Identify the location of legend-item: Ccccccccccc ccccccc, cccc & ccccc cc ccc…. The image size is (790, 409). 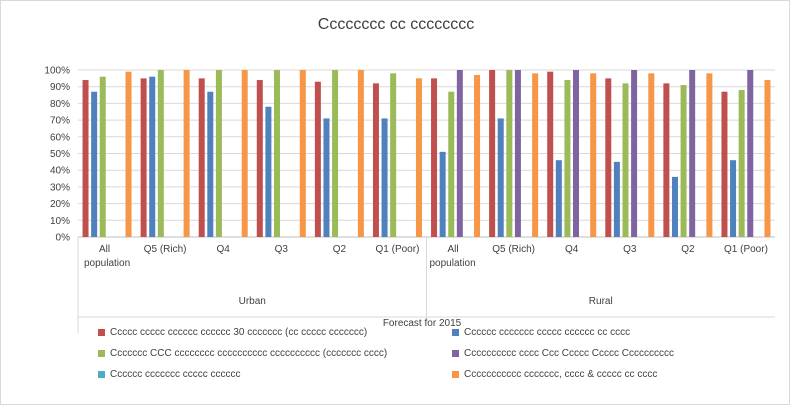
(554, 374).